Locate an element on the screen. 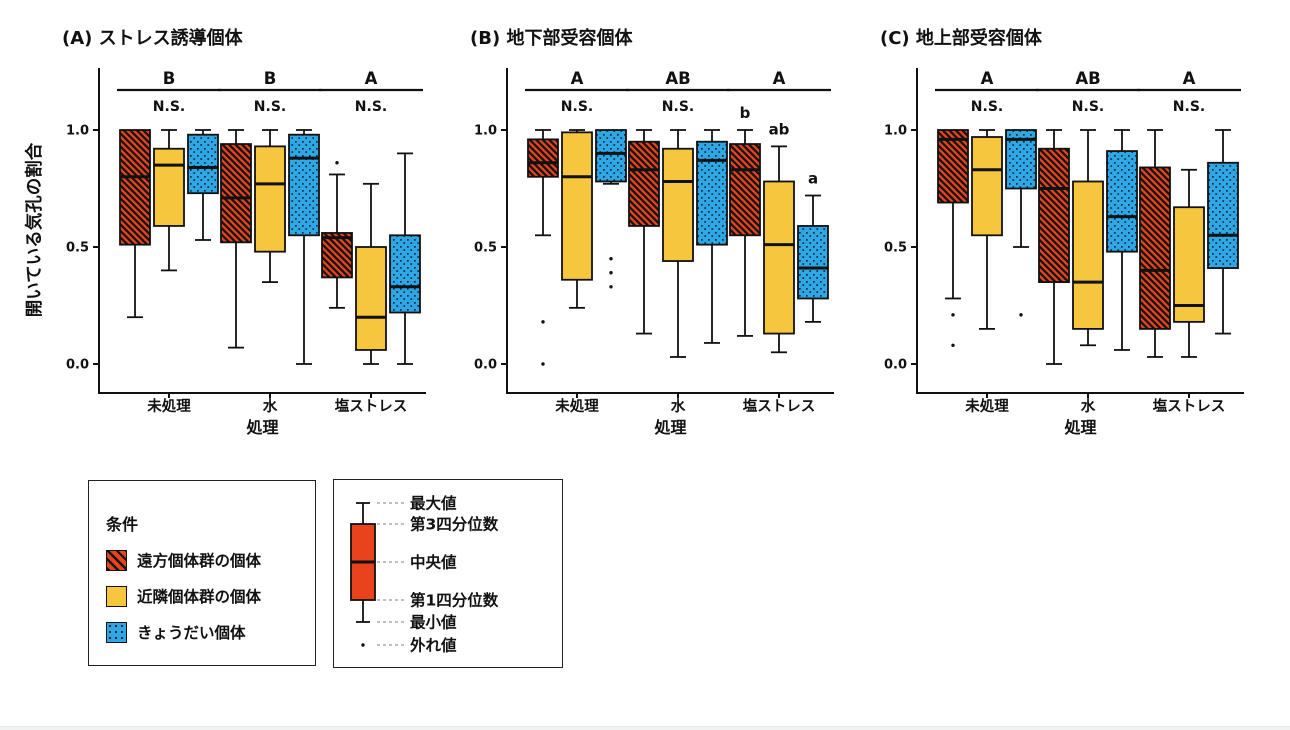  legend-item-label: 近隣個体群の個体 is located at coordinates (199, 597).